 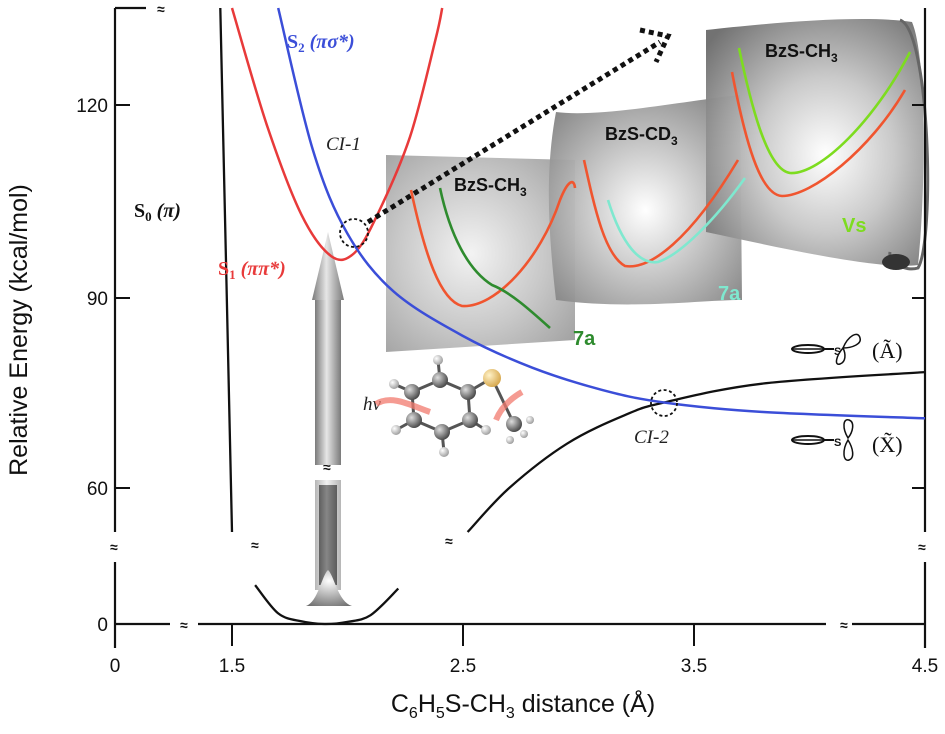 What do you see at coordinates (696, 451) in the screenshot?
I see `s0-curve-right` at bounding box center [696, 451].